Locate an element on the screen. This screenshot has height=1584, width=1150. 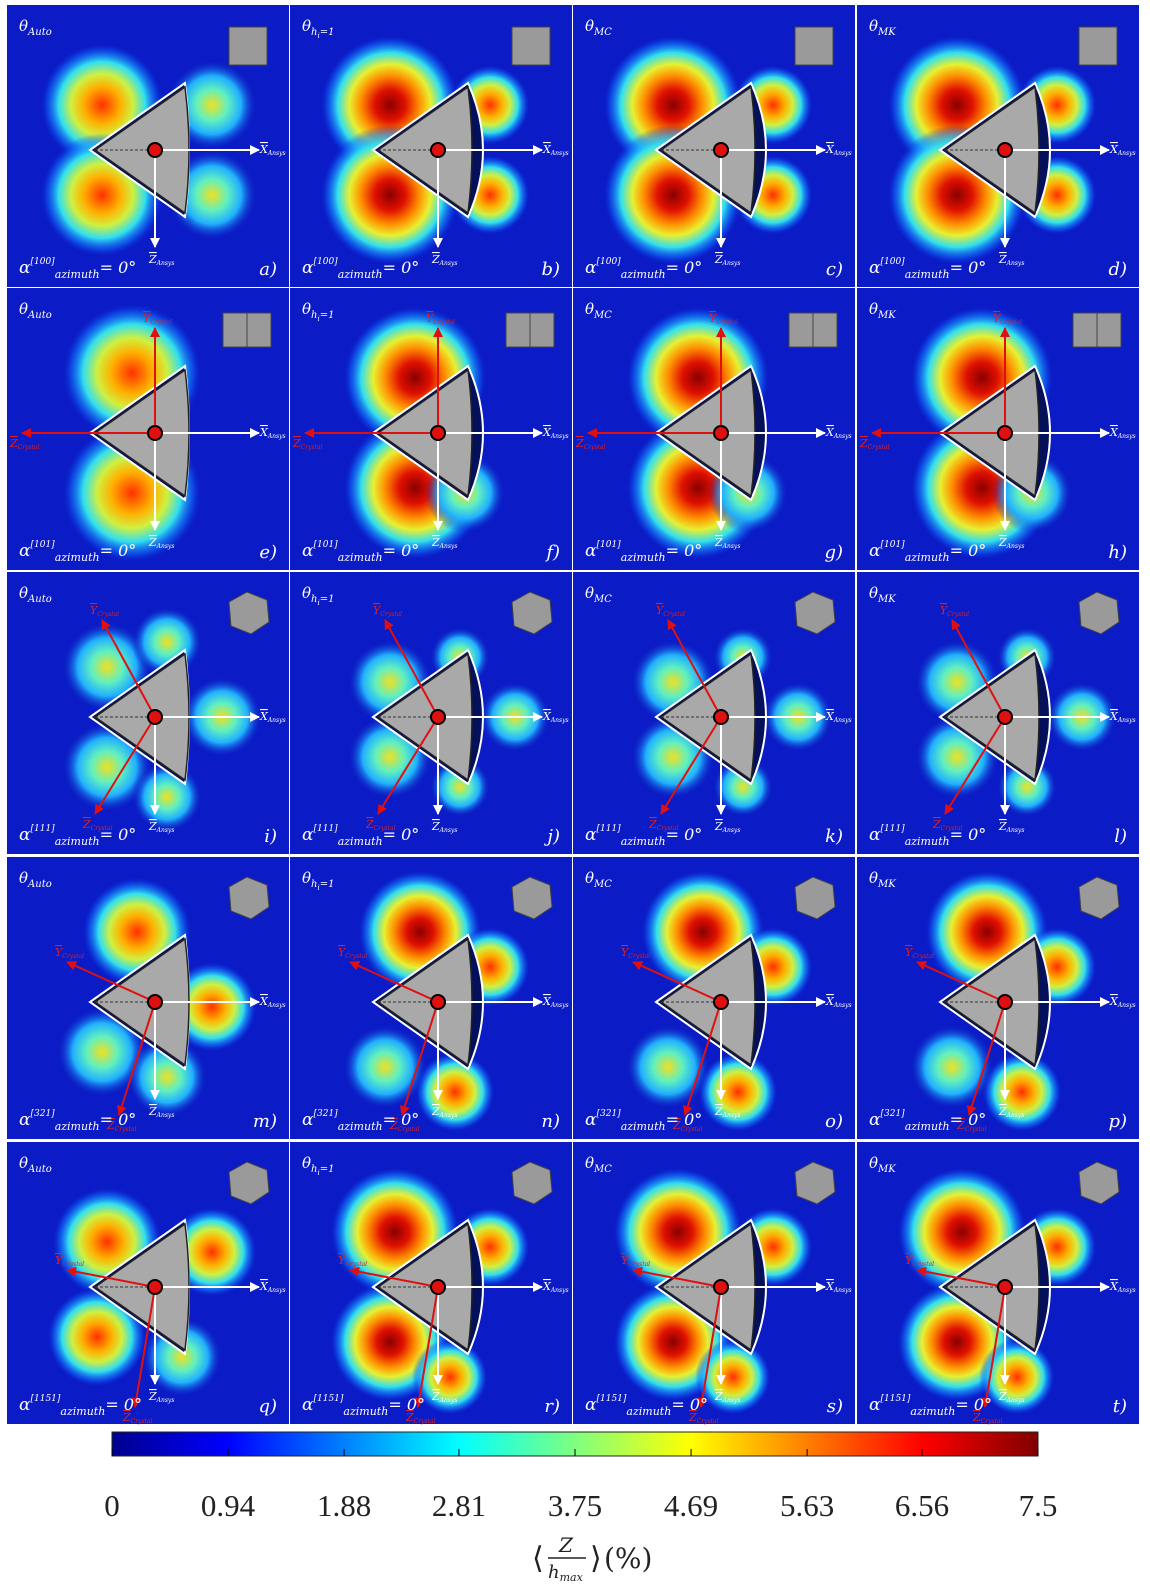
alpha-label: α[101]azimuth= 0° is located at coordinates (927, 552).